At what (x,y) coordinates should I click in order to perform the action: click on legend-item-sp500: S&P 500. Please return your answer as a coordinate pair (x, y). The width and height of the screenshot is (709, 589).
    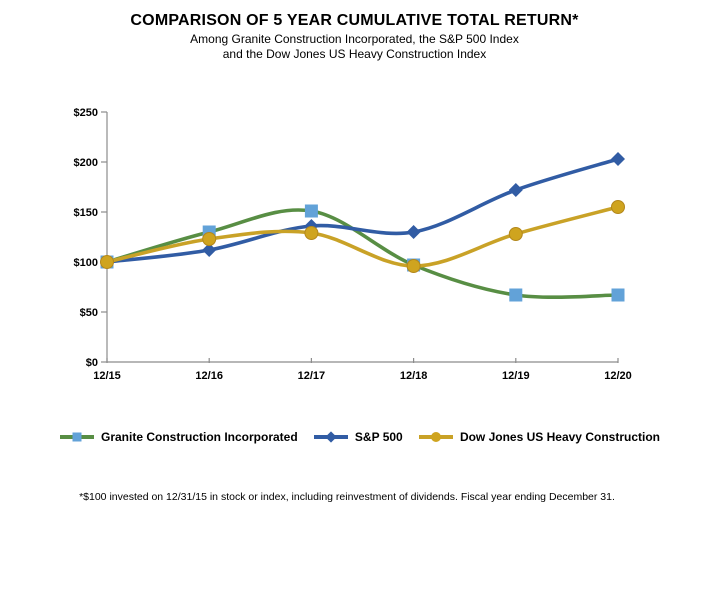
    Looking at the image, I should click on (358, 437).